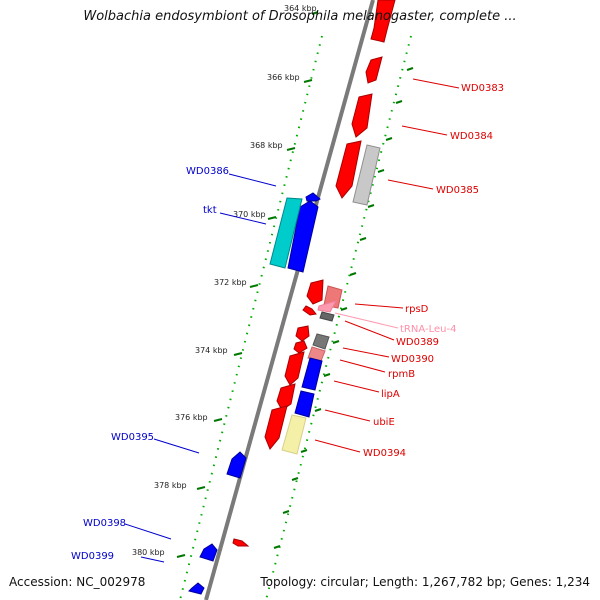  Describe the element at coordinates (249, 214) in the screenshot. I see `tick-label: 370 kbp` at that location.